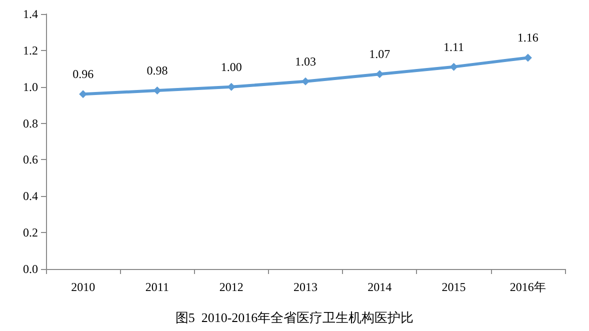 The height and width of the screenshot is (331, 589). What do you see at coordinates (30, 50) in the screenshot?
I see `y-tick-label: 1.2` at bounding box center [30, 50].